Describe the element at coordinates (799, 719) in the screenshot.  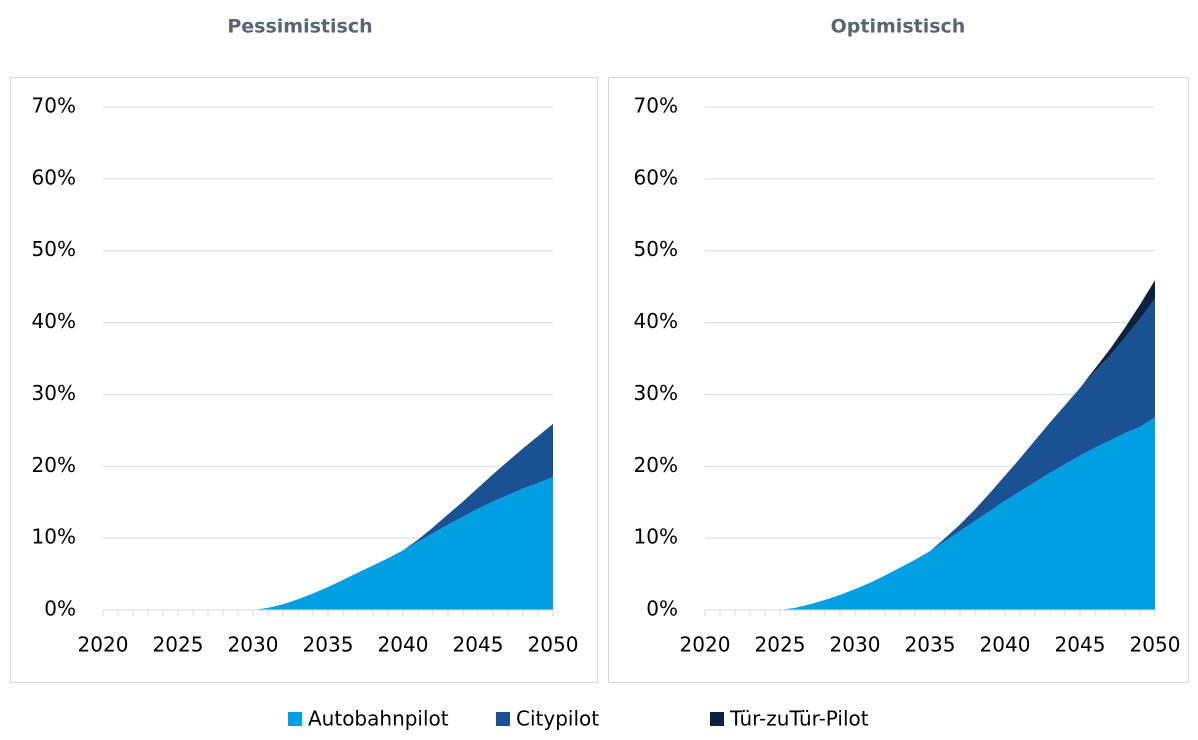
I see `legend-label: Tür-zuTür-Pilot` at that location.